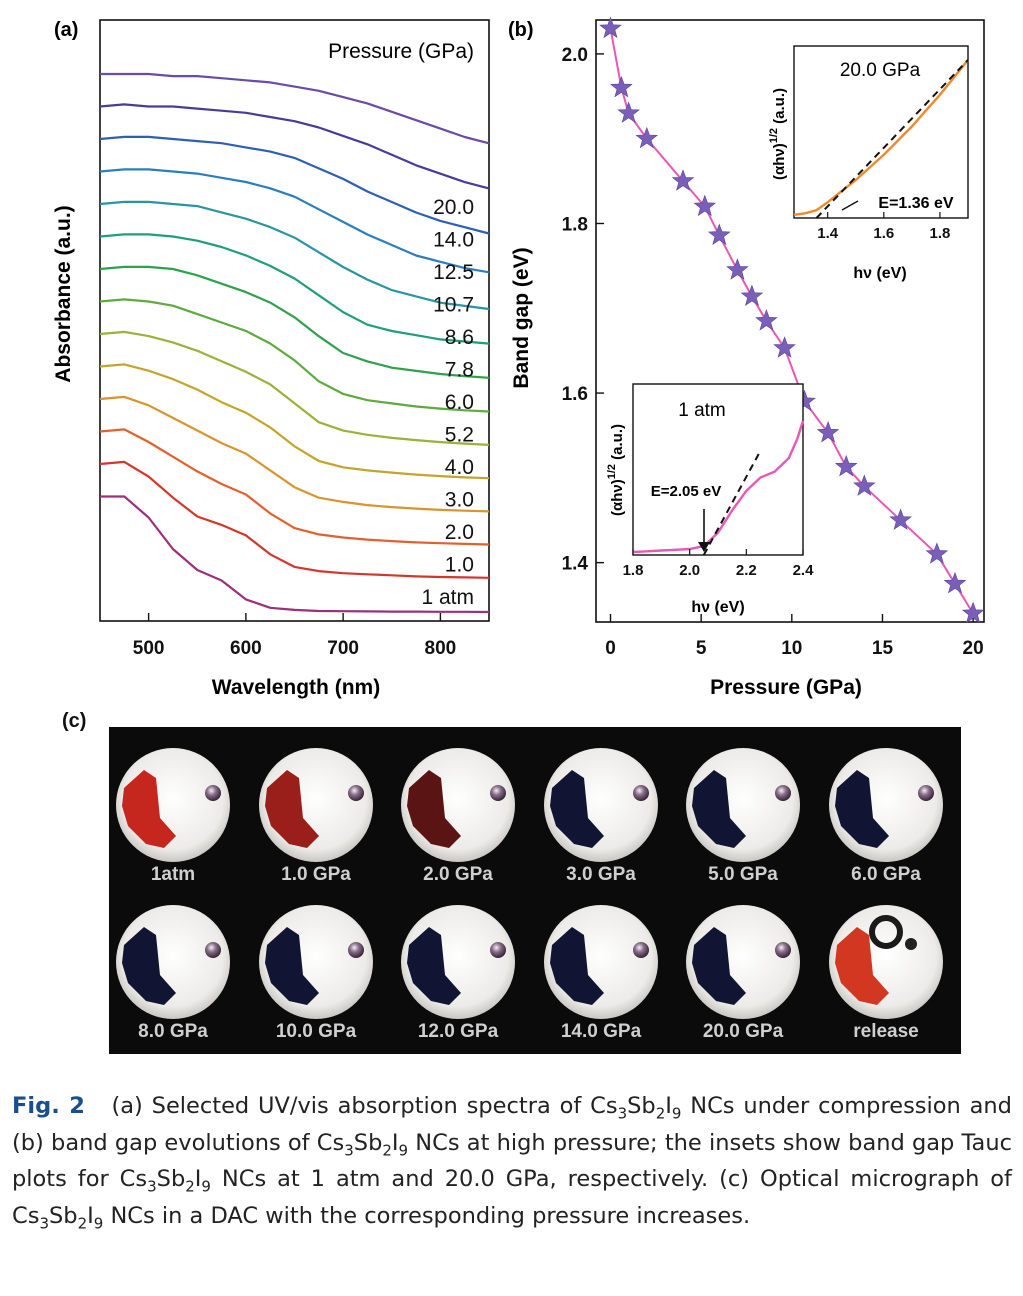 Image resolution: width=1023 pixels, height=1296 pixels. What do you see at coordinates (459, 532) in the screenshot?
I see `spectrum-pressure-label: 2.0` at bounding box center [459, 532].